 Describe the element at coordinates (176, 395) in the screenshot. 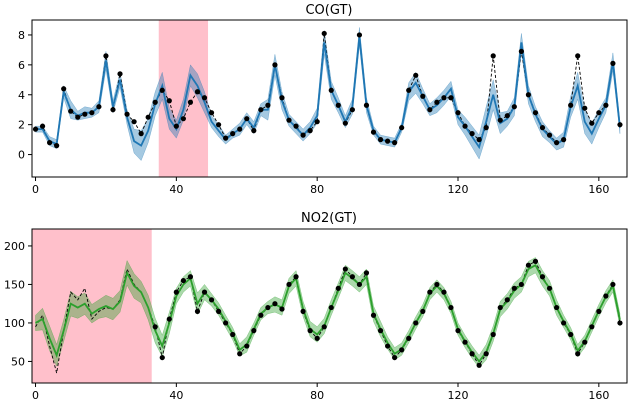

I see `x-tick-label: 40` at that location.